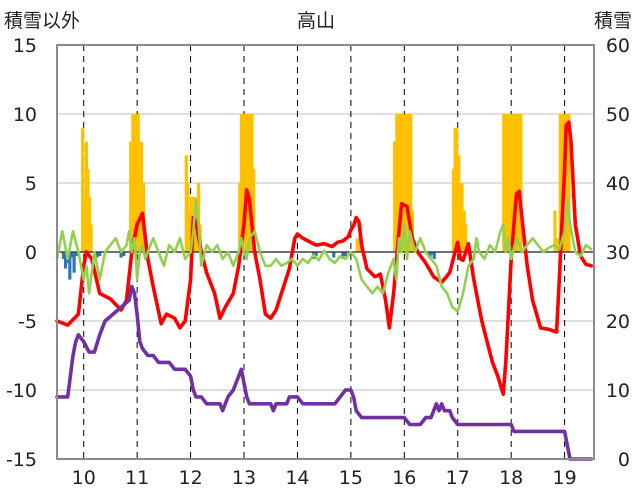 The height and width of the screenshot is (501, 636). I want to click on x-tick-label: 16, so click(404, 478).